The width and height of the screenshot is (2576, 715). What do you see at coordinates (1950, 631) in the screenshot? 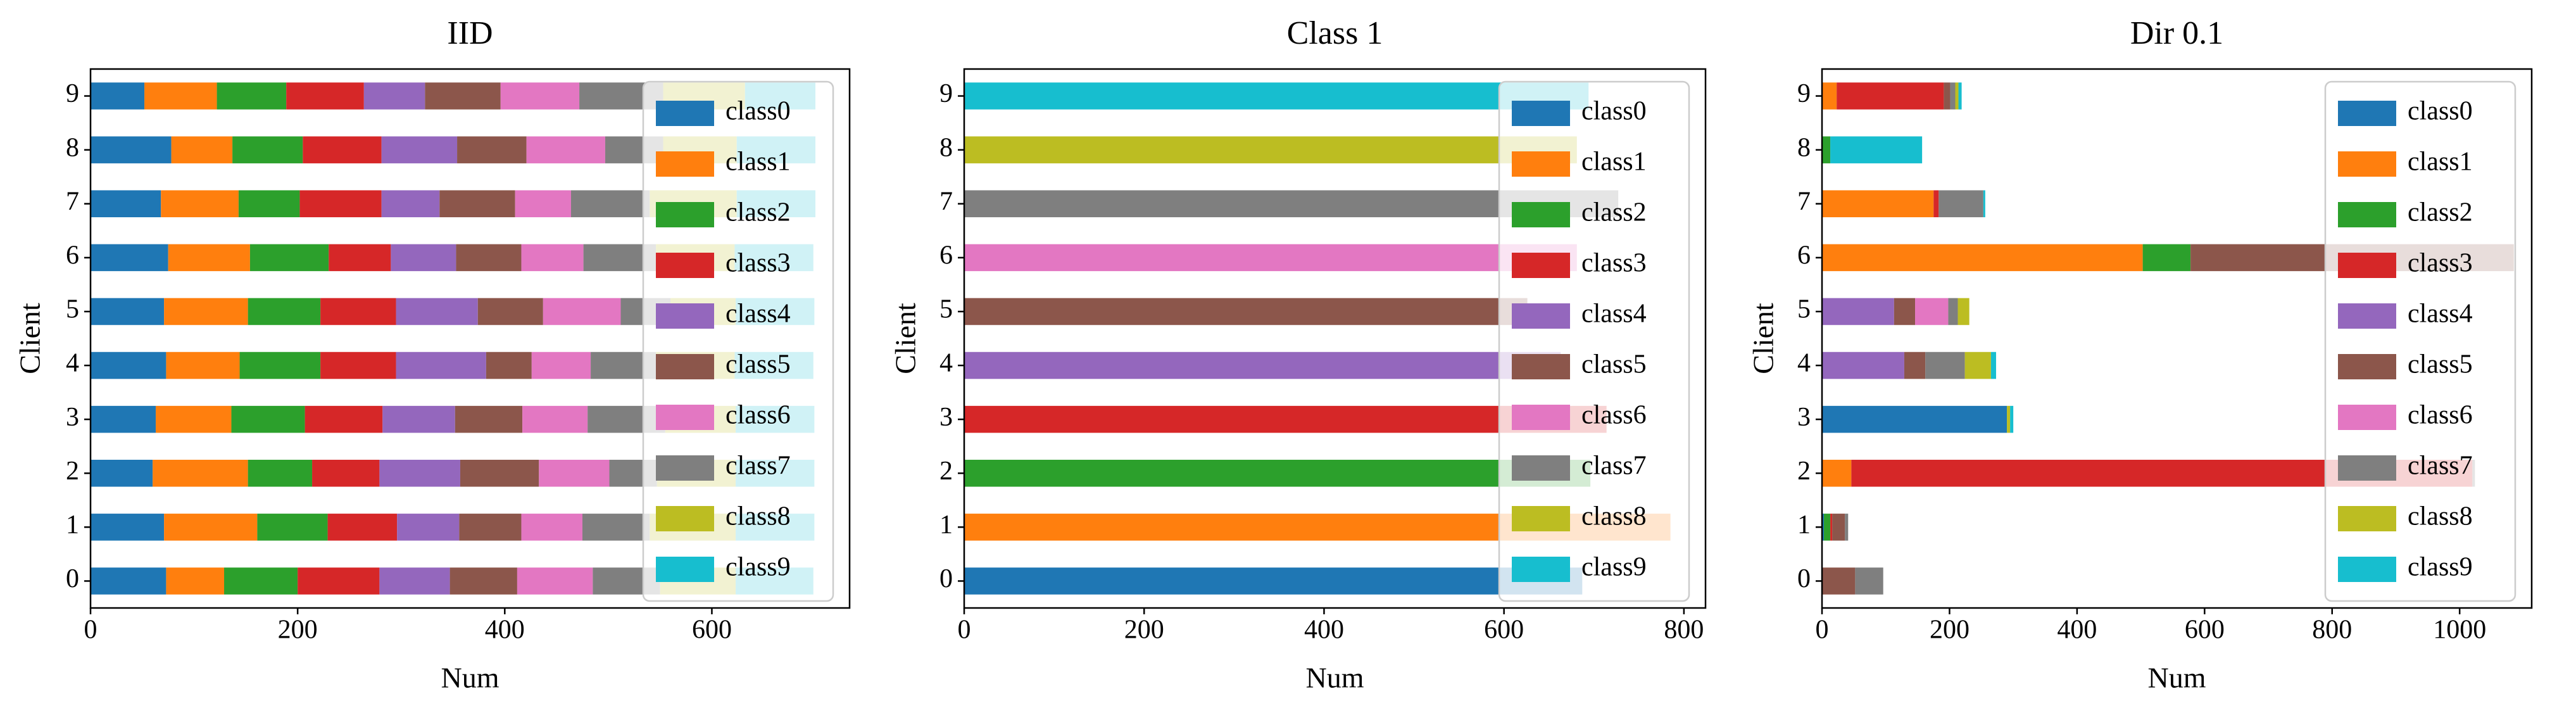
I see `x-tick-label: 200` at bounding box center [1950, 631].